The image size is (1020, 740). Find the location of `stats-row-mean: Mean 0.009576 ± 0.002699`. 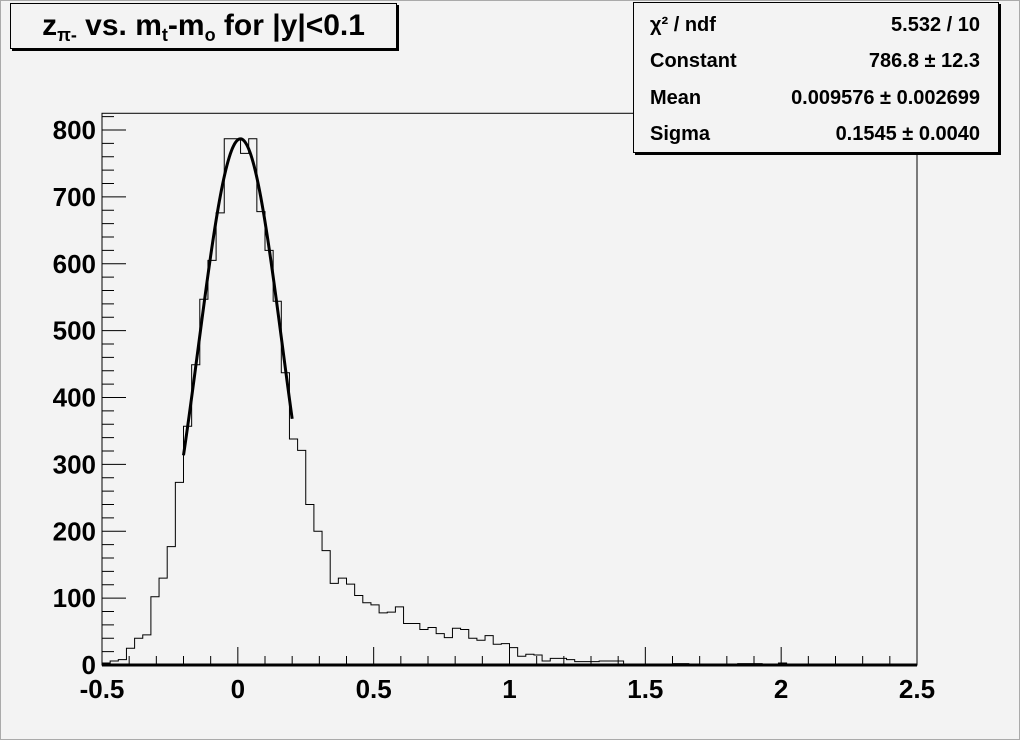

stats-row-mean: Mean 0.009576 ± 0.002699 is located at coordinates (815, 98).